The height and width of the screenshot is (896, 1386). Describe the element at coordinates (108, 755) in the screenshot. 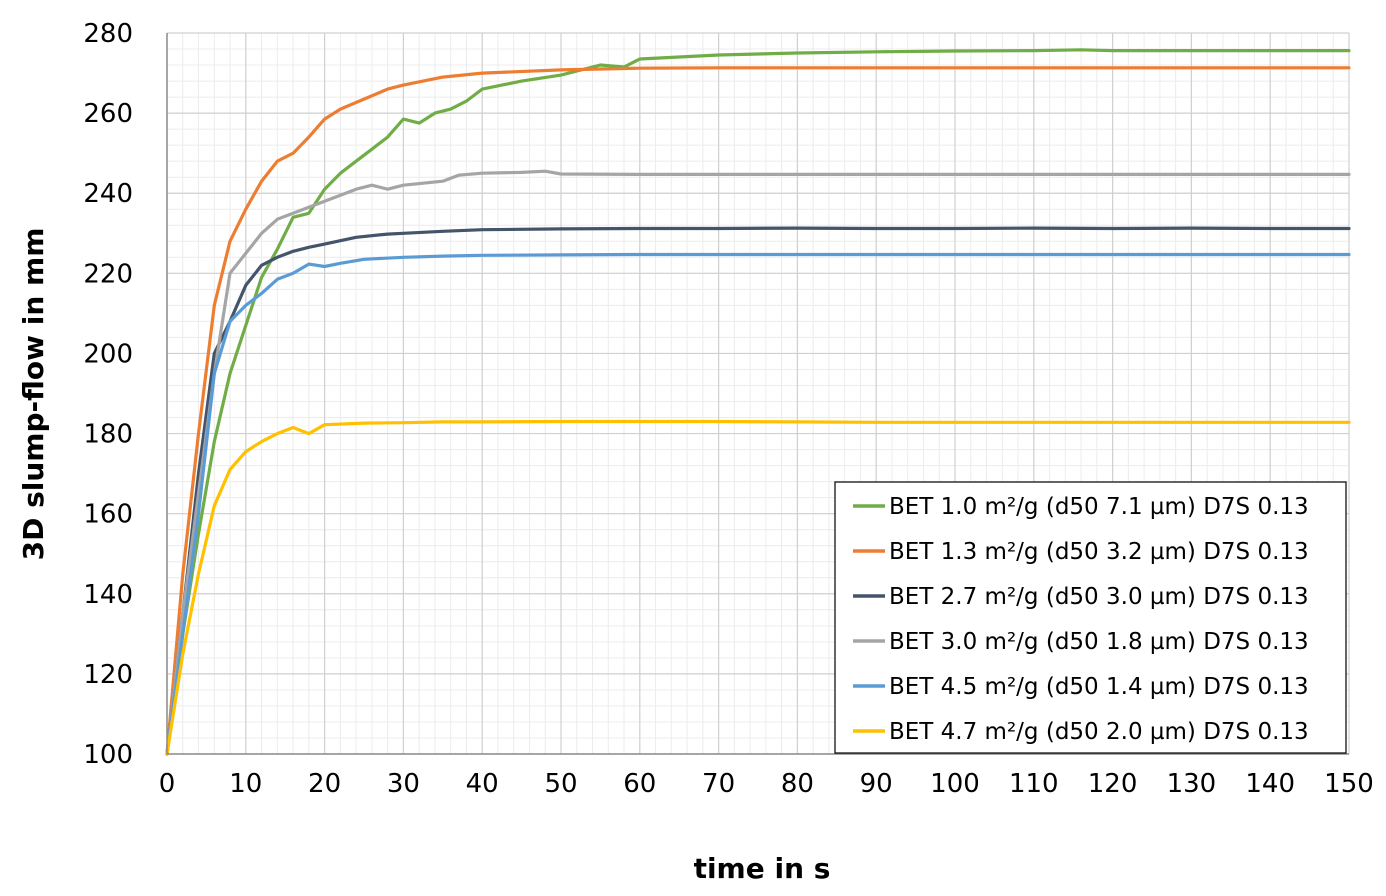

I see `y-tick-label: 100` at that location.